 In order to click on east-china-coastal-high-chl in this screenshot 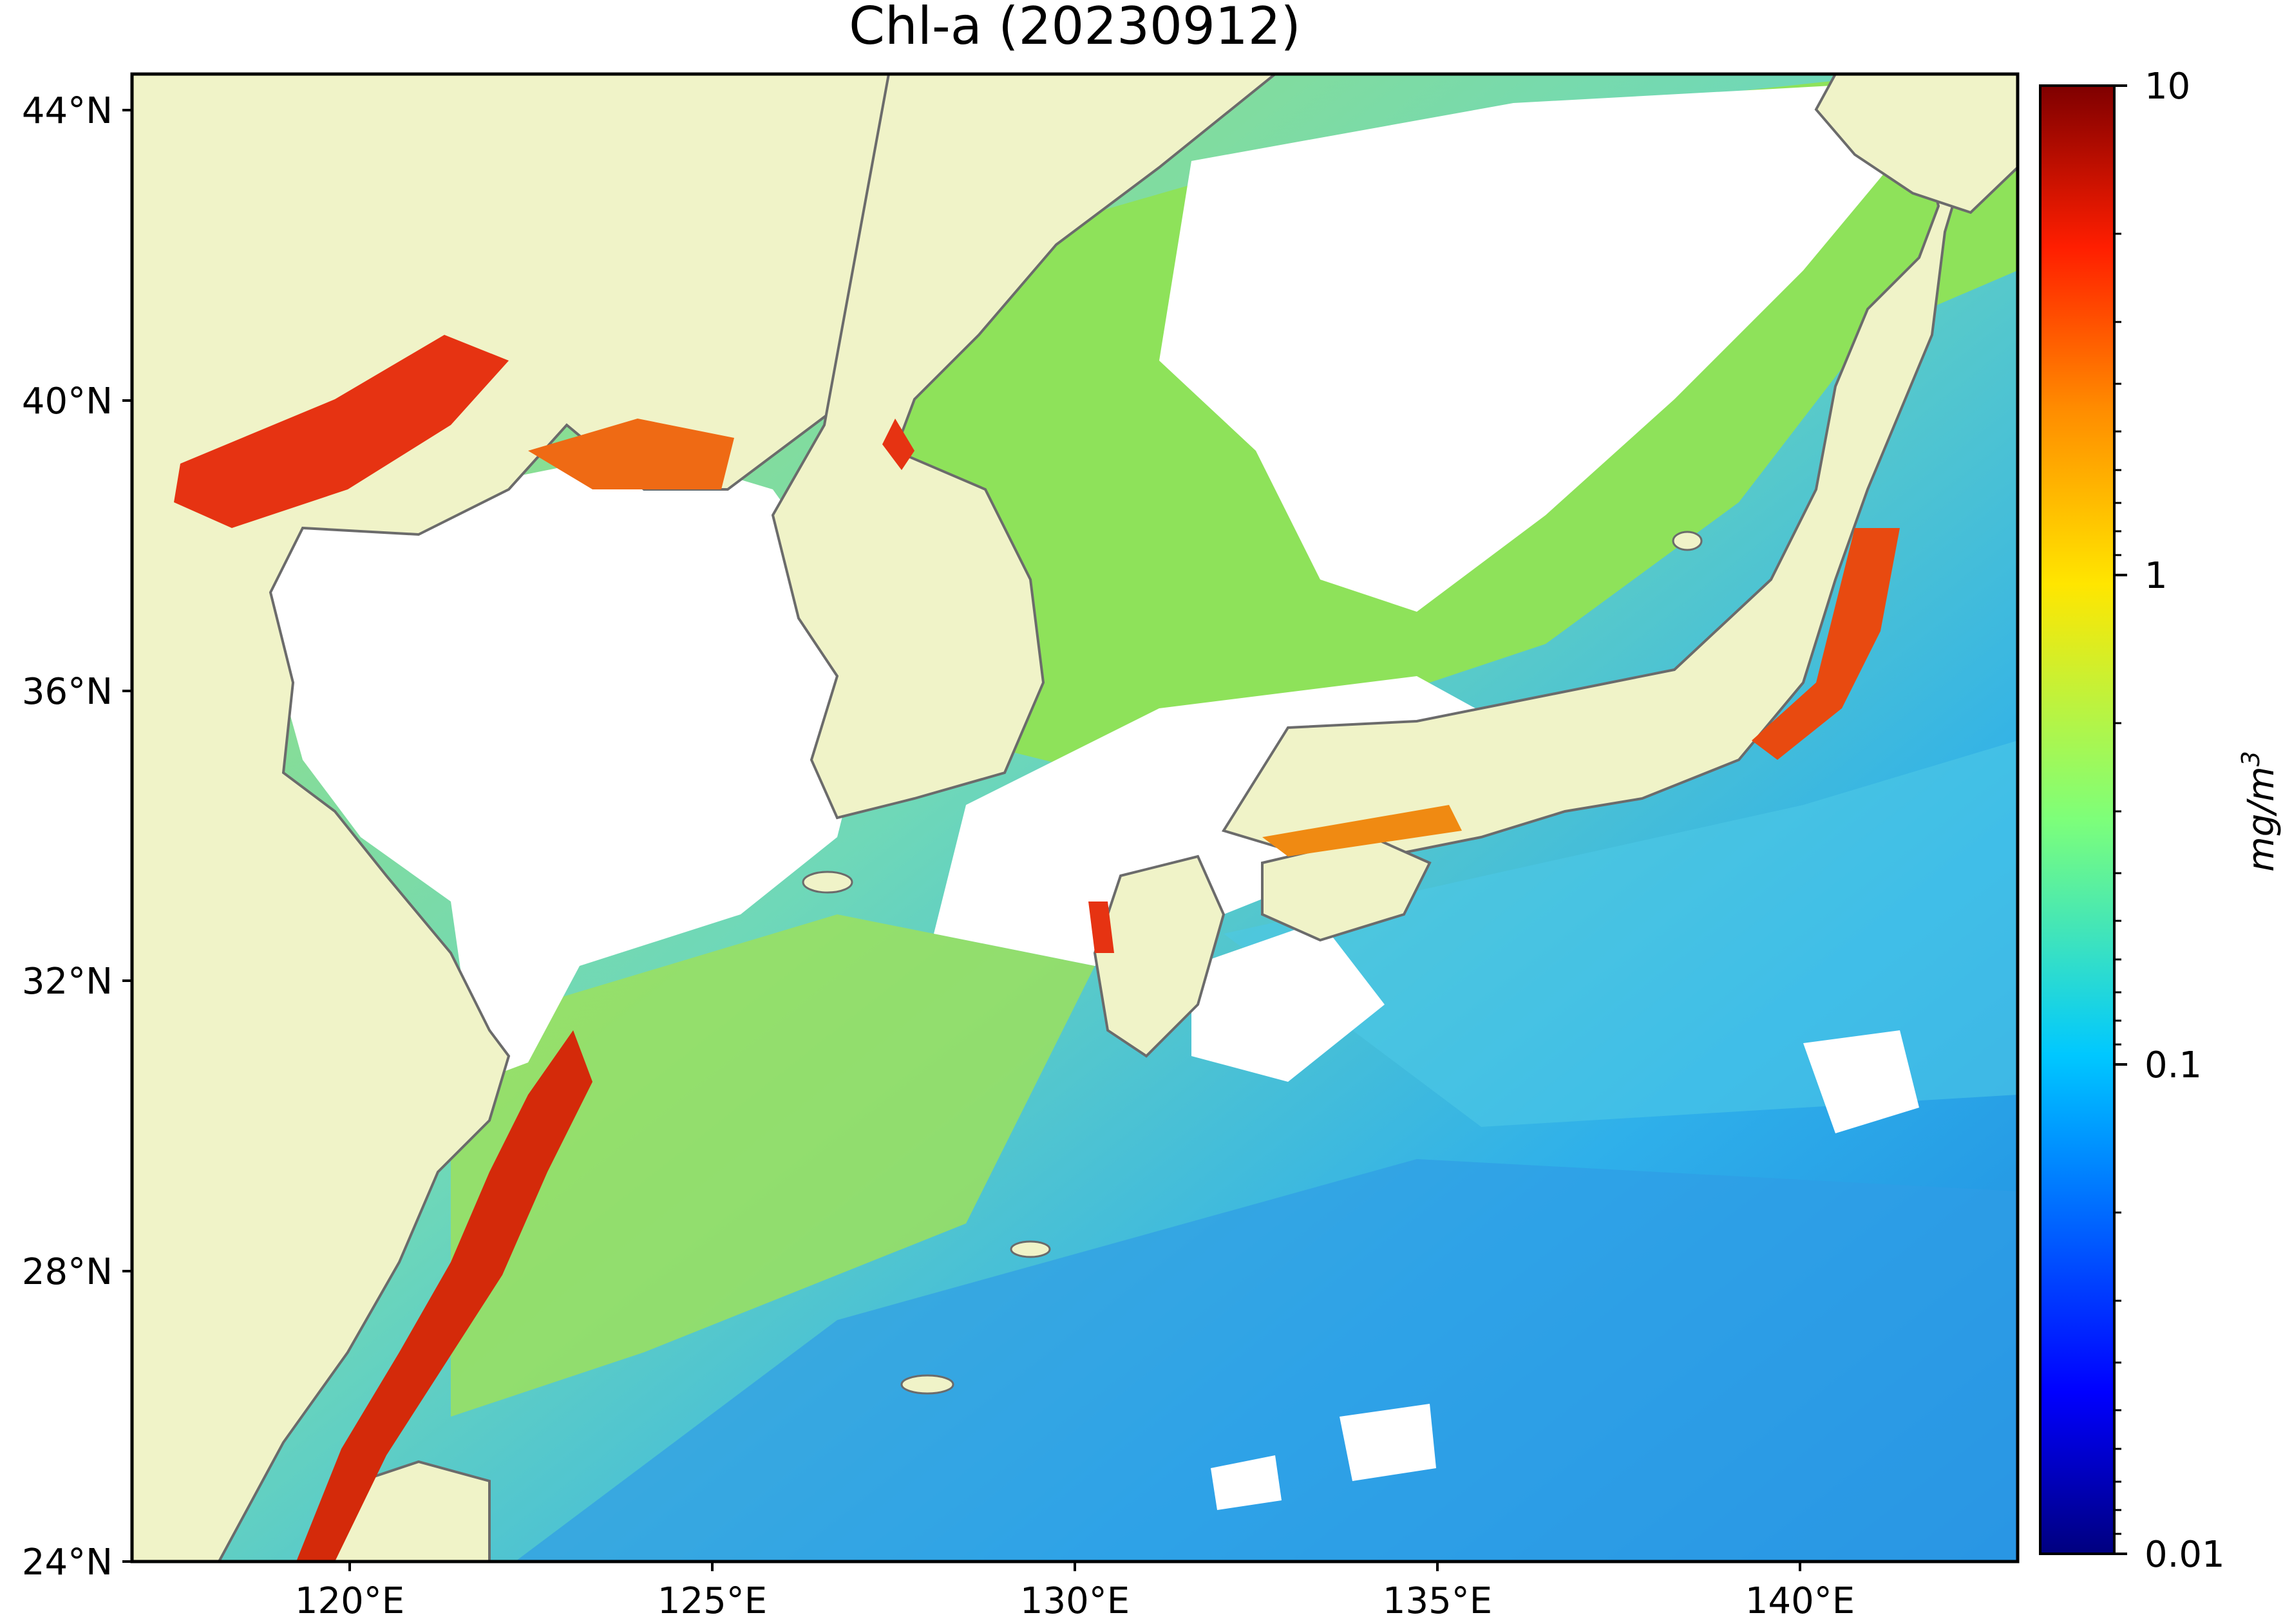, I will do `click(444, 1296)`.